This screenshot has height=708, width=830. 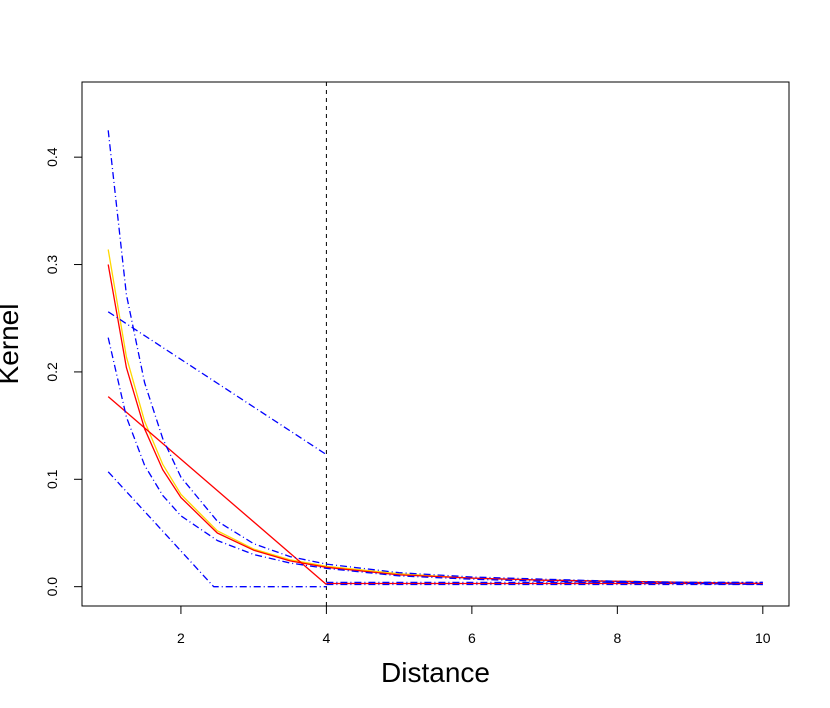 I want to click on y-tick-label: 0.3, so click(x=52, y=265).